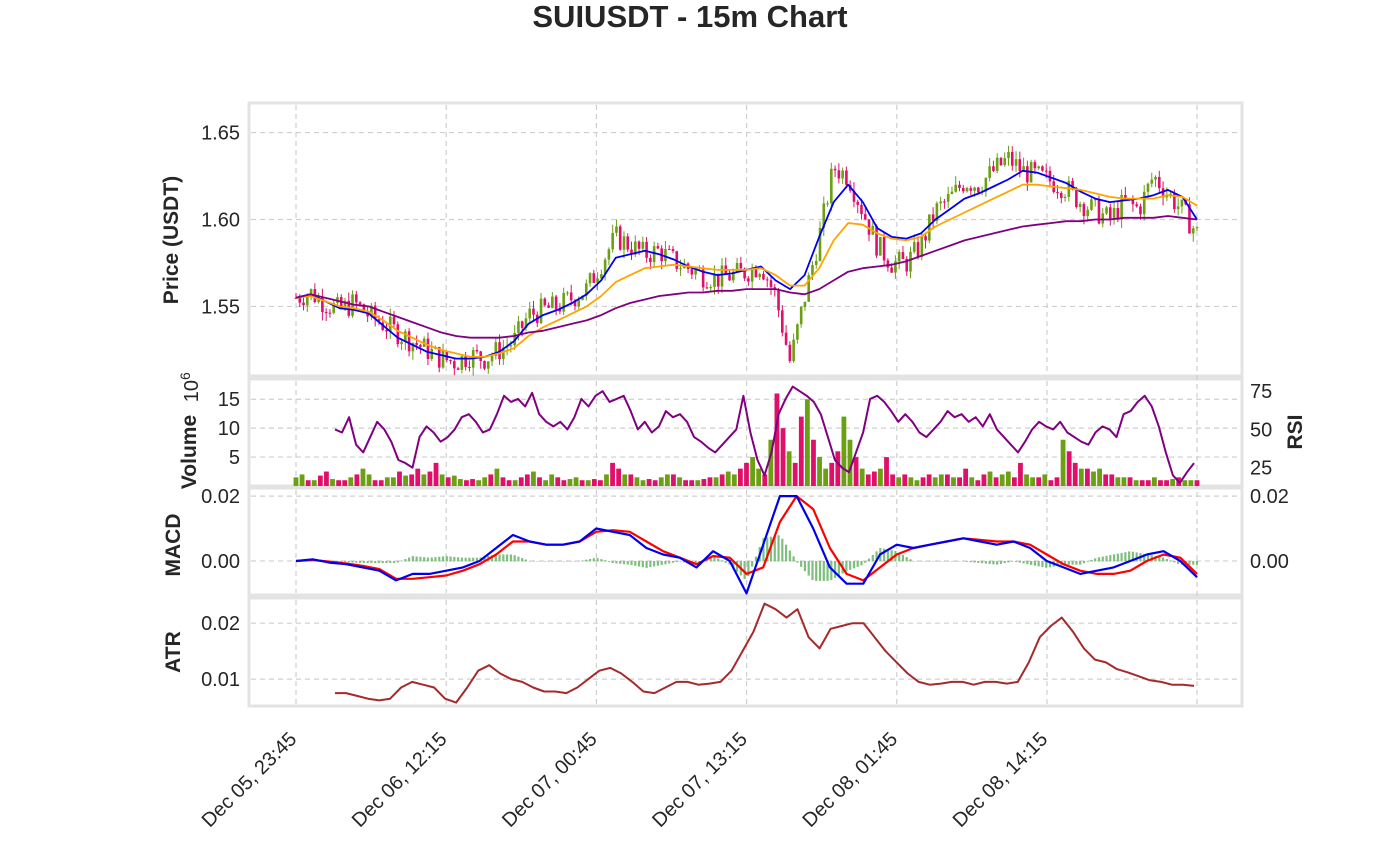  Describe the element at coordinates (1261, 430) in the screenshot. I see `rsi-y-tick-label: 50` at that location.